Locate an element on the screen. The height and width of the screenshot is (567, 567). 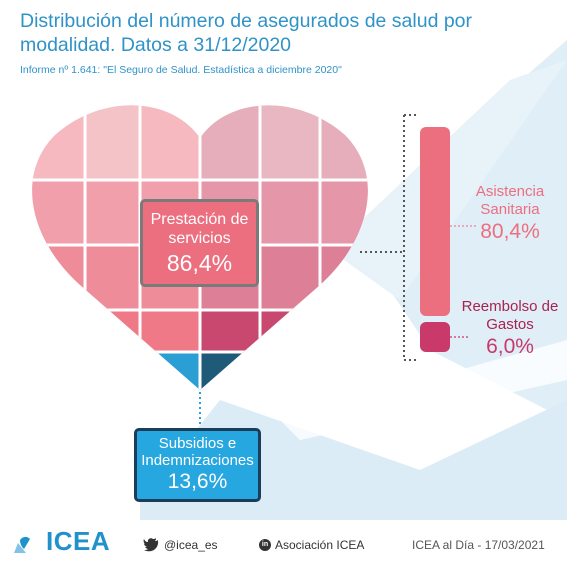
icea-logo-icon is located at coordinates (22, 544).